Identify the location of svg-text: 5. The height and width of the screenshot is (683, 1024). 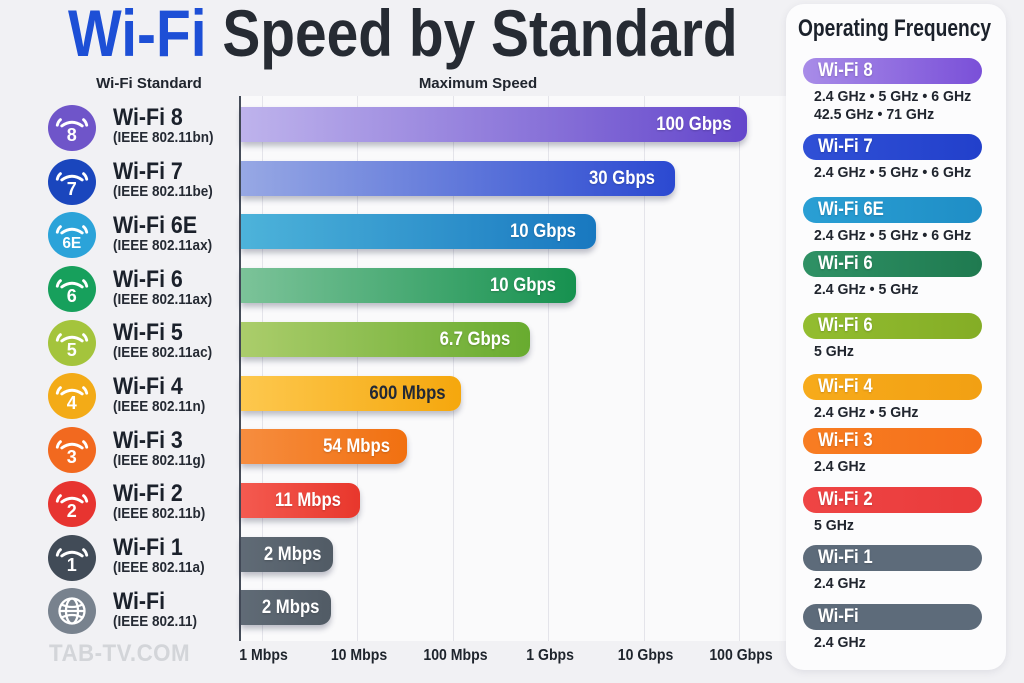
(71, 350).